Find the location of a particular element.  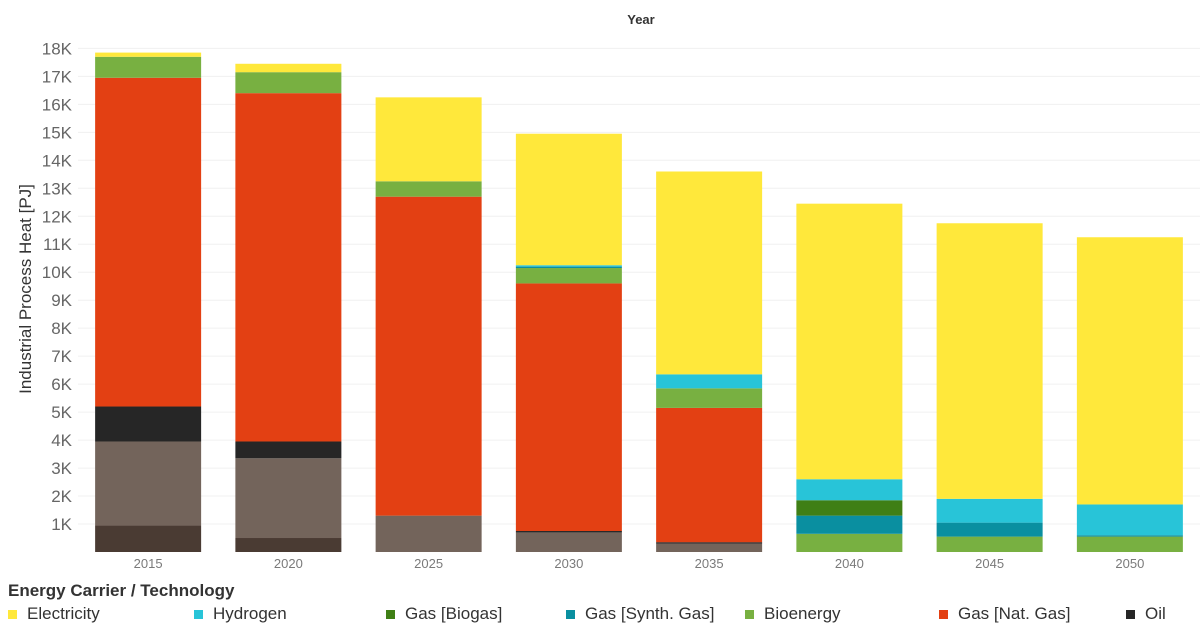

x-tick-label: 2045 is located at coordinates (989, 563).